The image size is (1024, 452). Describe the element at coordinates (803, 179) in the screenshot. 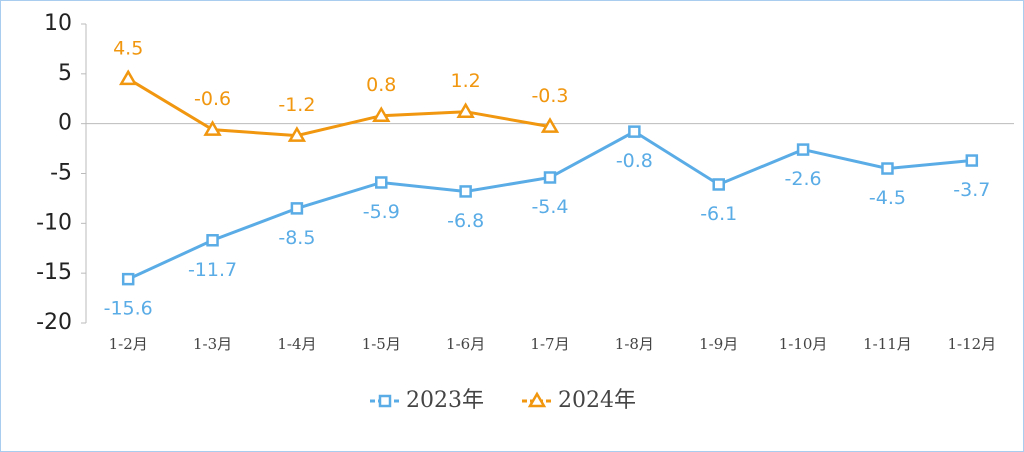

I see `data-label: -2.6` at that location.